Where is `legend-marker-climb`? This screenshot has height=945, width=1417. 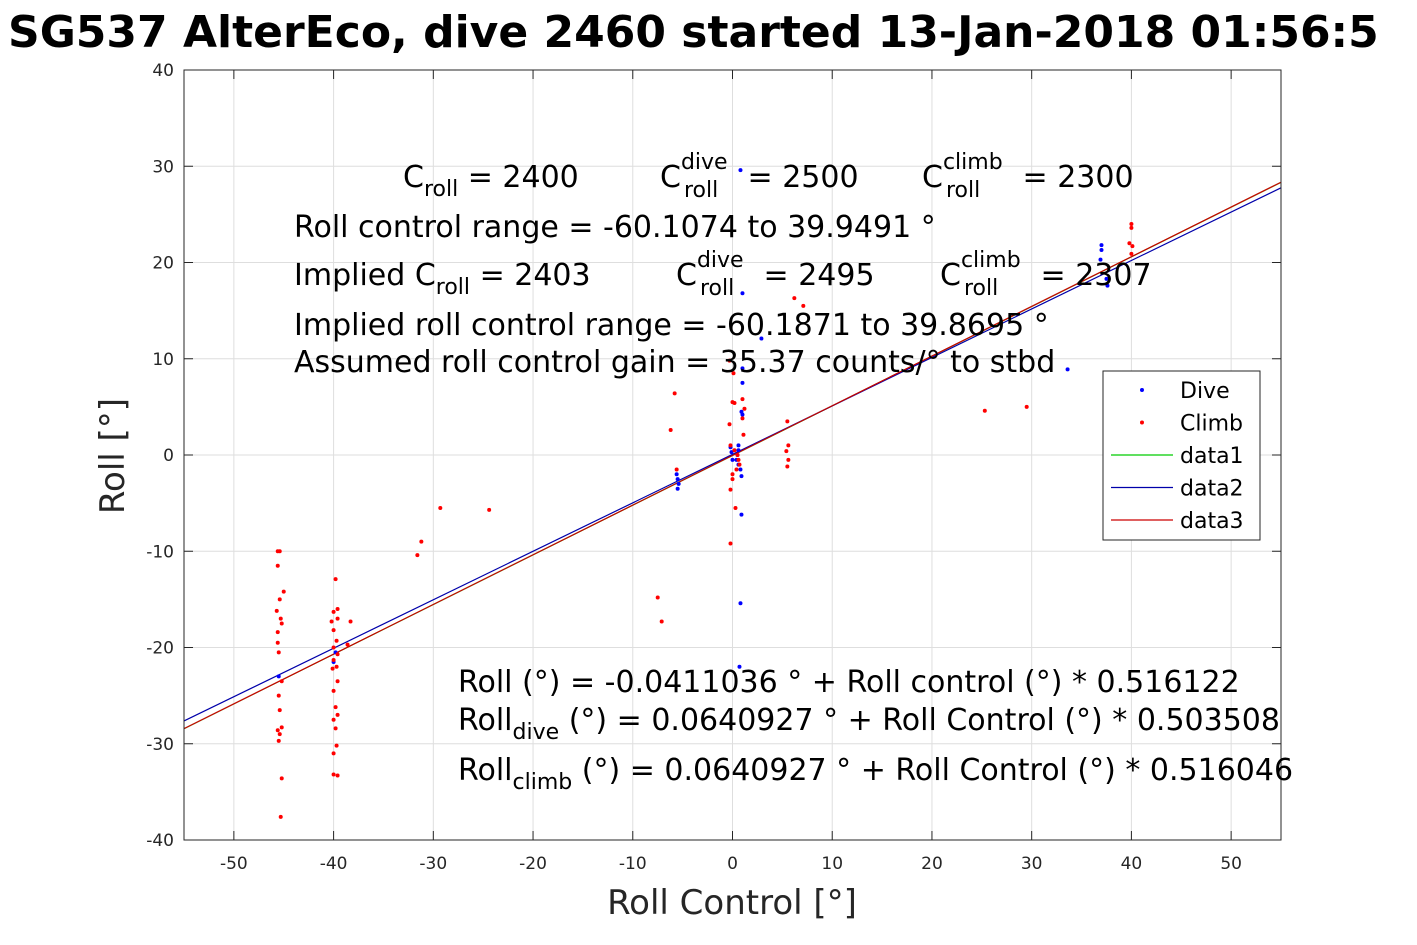 legend-marker-climb is located at coordinates (1142, 422).